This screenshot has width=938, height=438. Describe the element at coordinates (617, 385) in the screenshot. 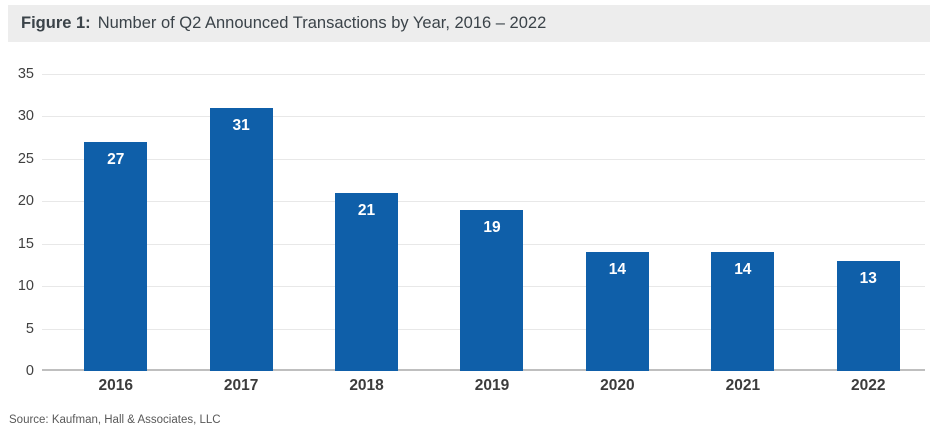

I see `x-tick-label-2020: 2020` at that location.